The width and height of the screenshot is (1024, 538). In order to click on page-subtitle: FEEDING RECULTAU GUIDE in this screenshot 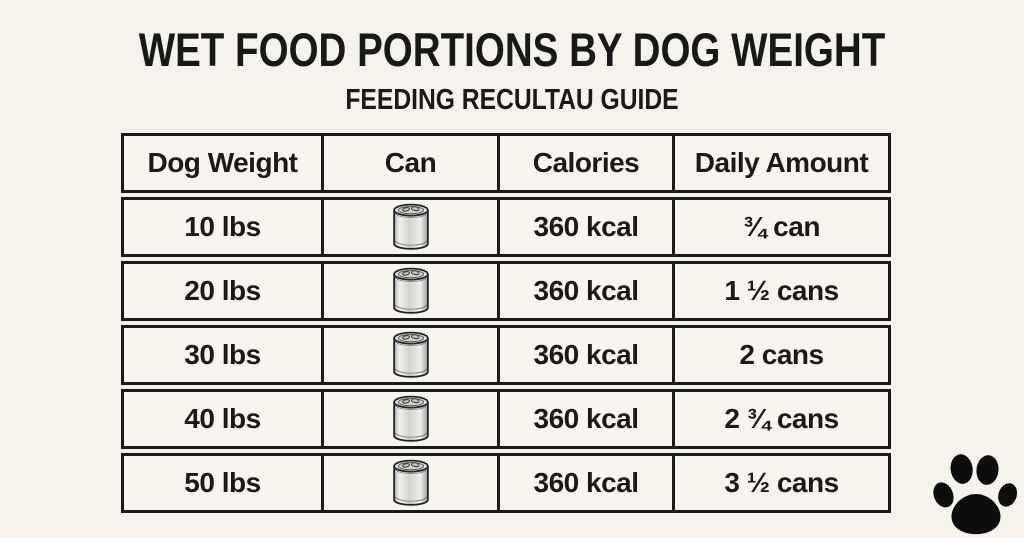, I will do `click(512, 100)`.